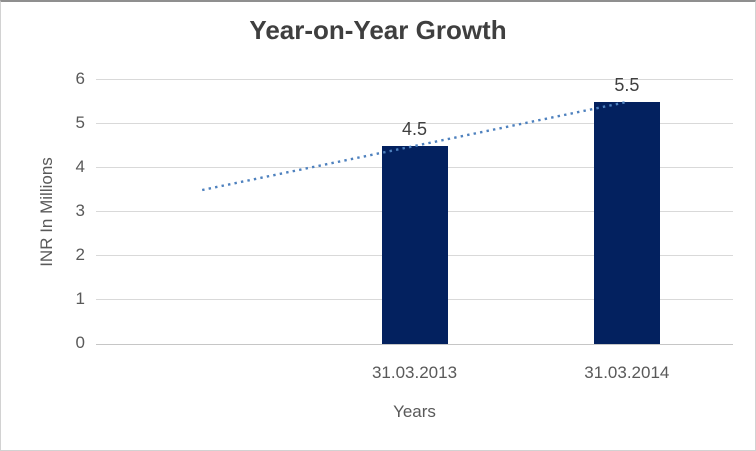 This screenshot has height=451, width=756. I want to click on y-tick-label: 5, so click(80, 122).